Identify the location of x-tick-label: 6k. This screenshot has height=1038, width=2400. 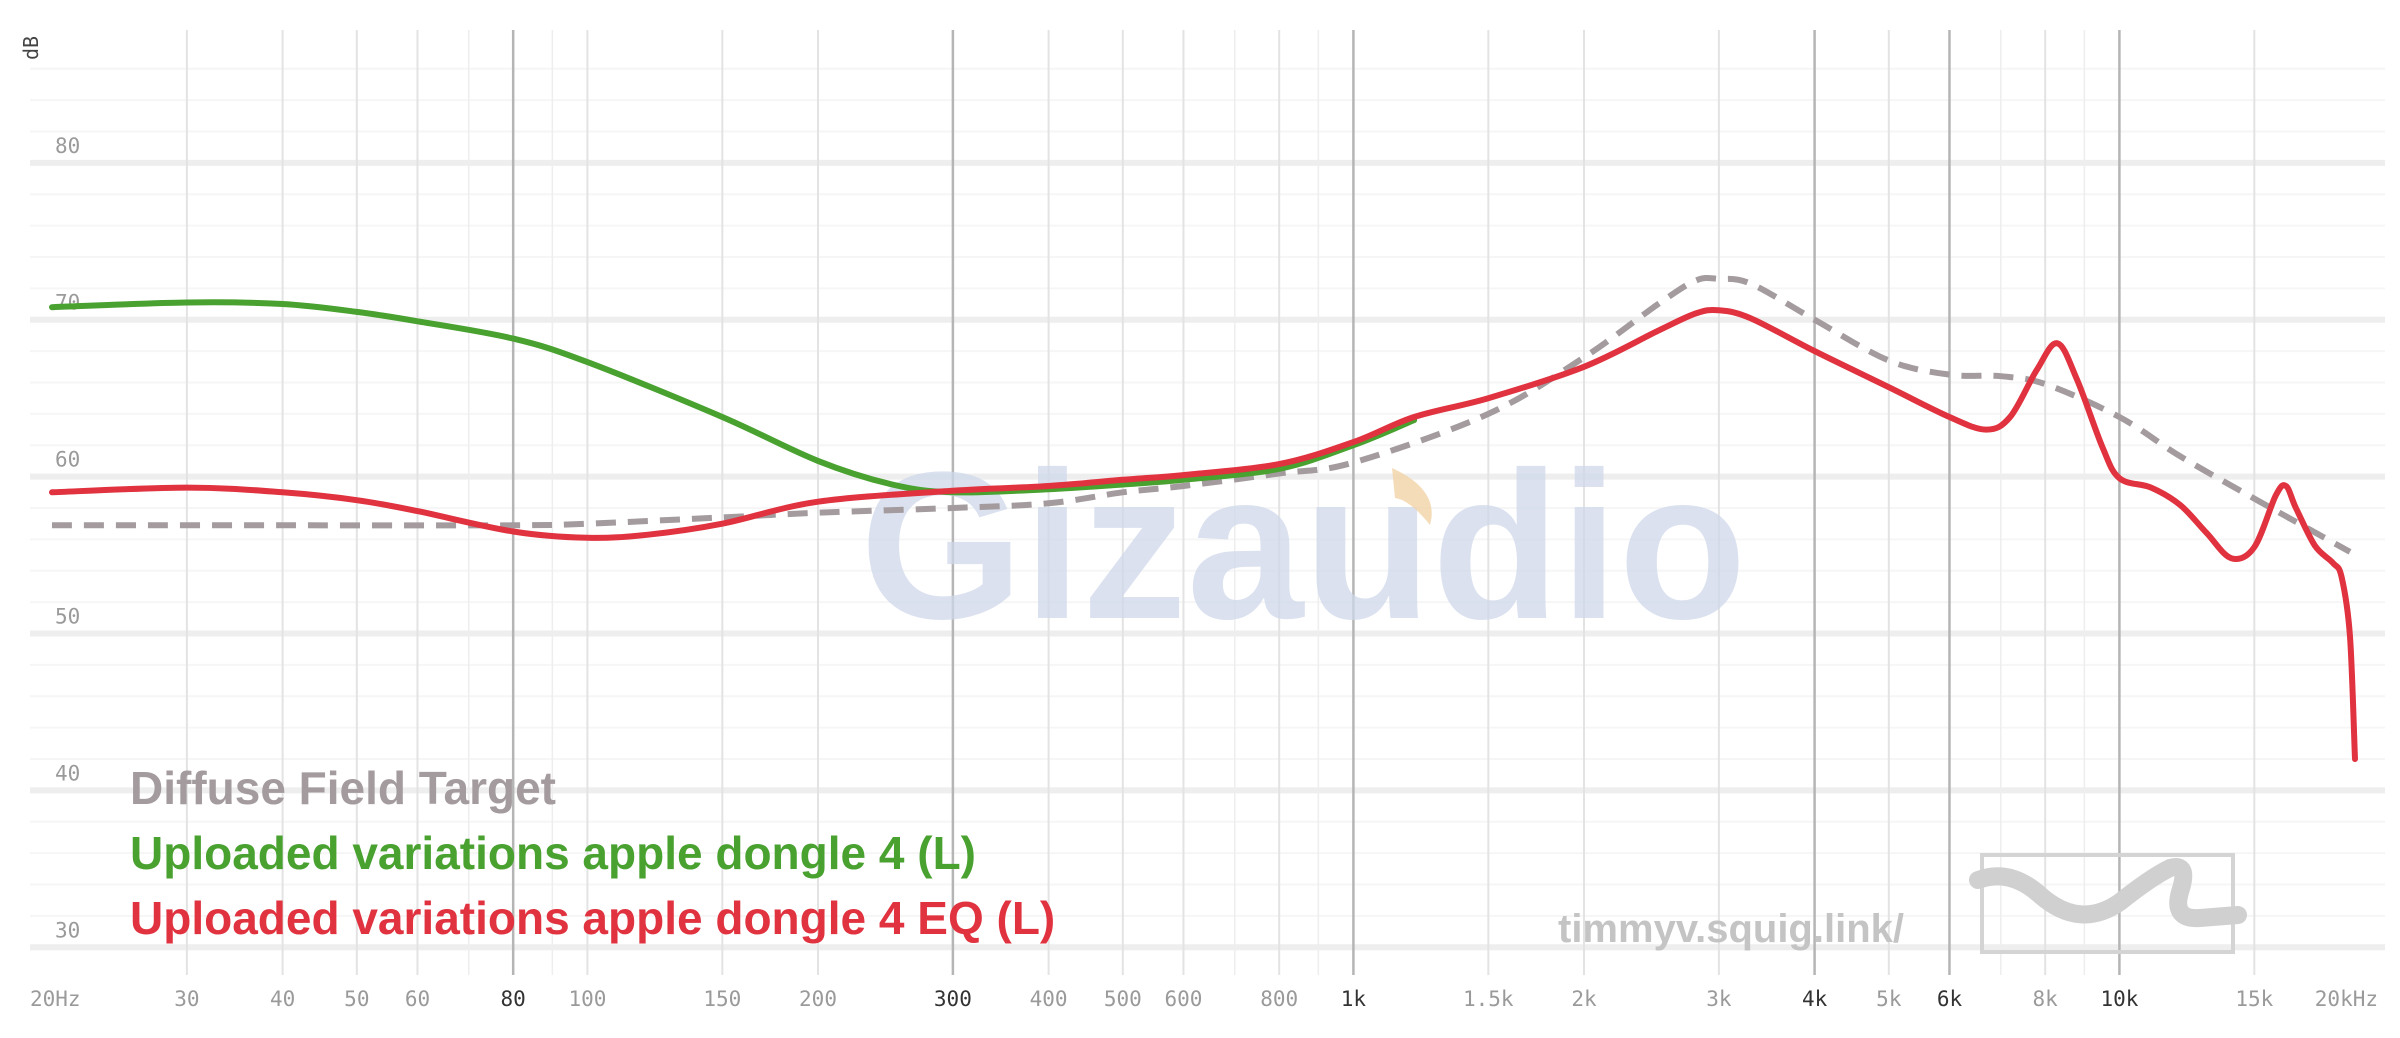
(1950, 999).